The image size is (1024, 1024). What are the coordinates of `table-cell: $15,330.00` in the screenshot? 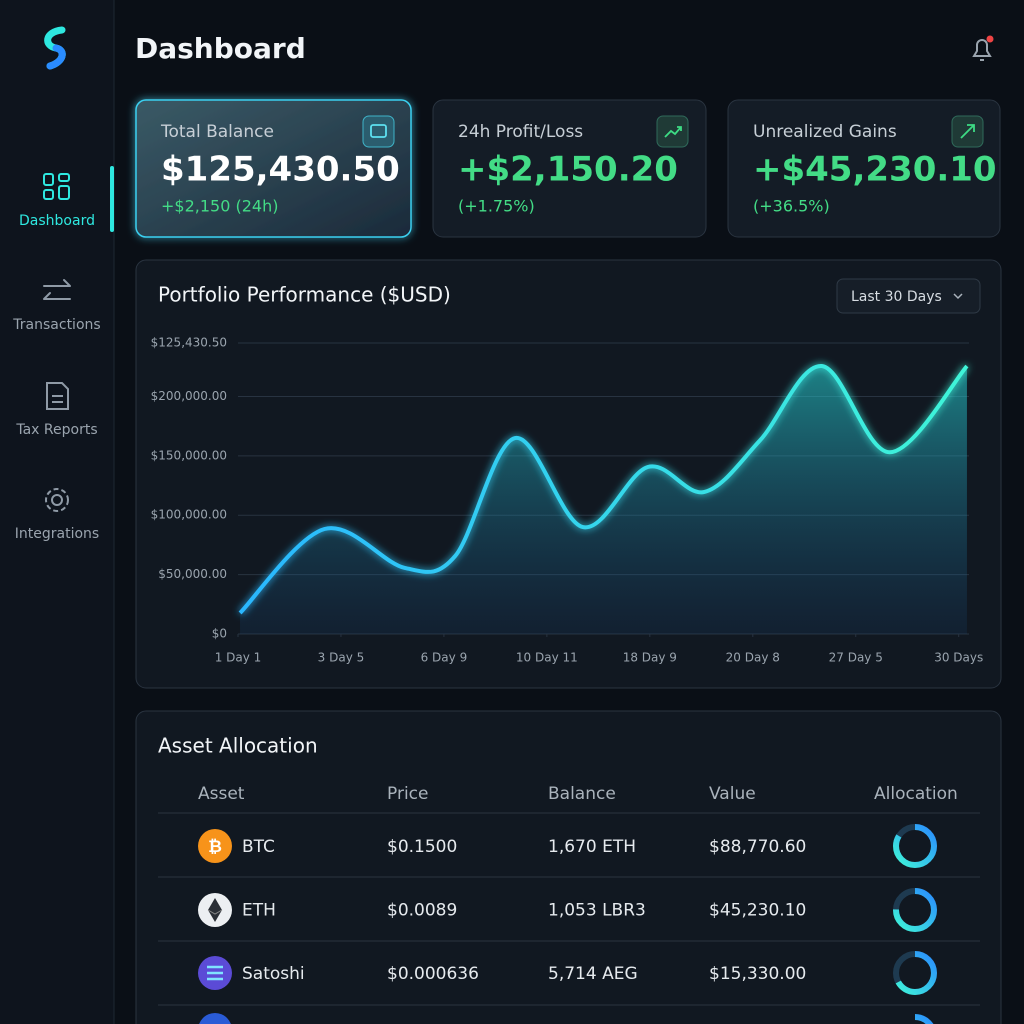 It's located at (757, 974).